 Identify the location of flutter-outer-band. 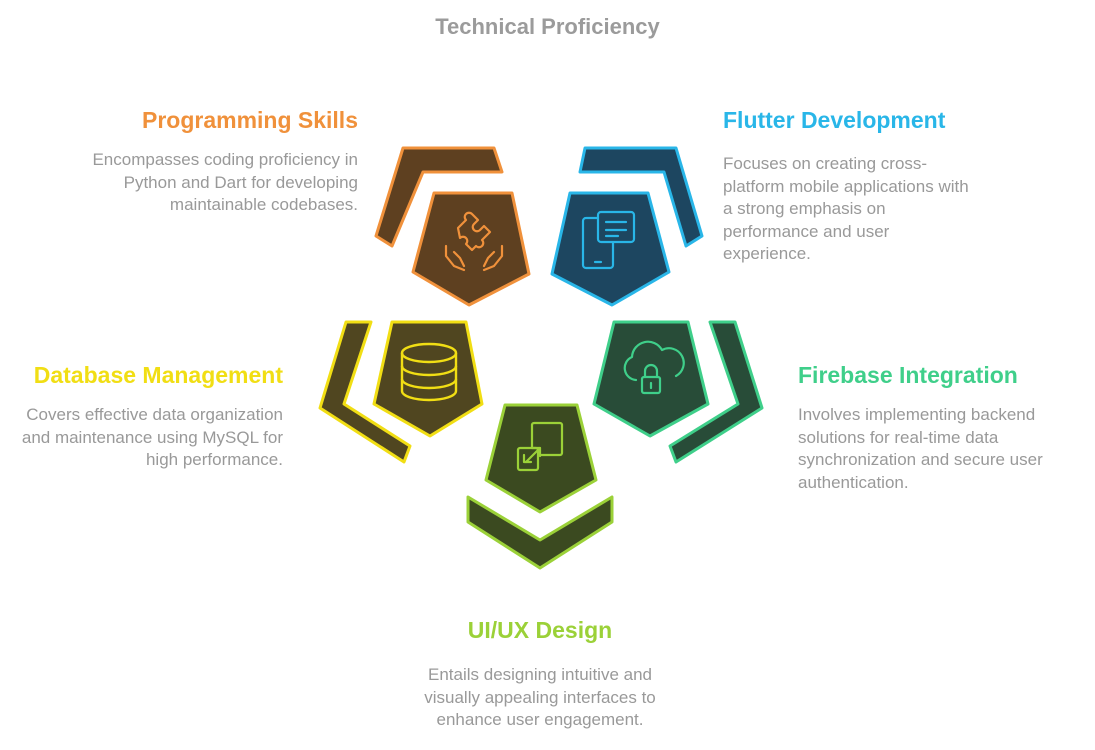
(641, 197).